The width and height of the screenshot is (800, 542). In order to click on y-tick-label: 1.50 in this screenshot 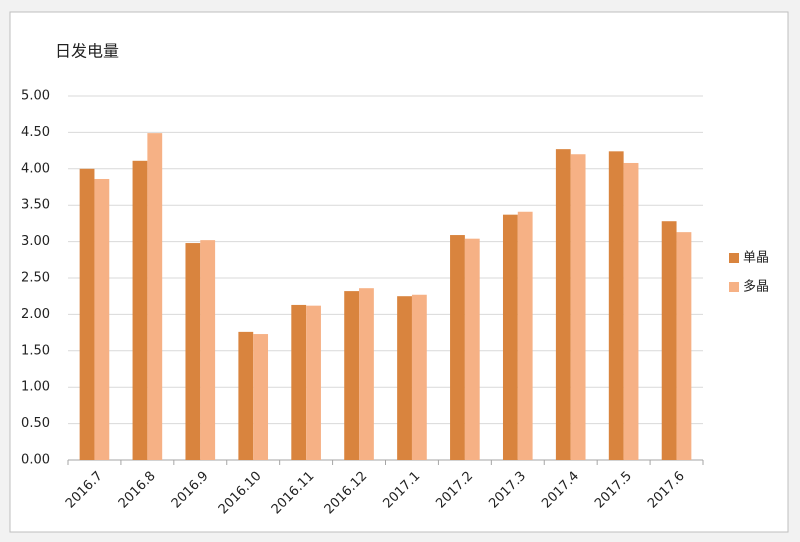, I will do `click(35, 350)`.